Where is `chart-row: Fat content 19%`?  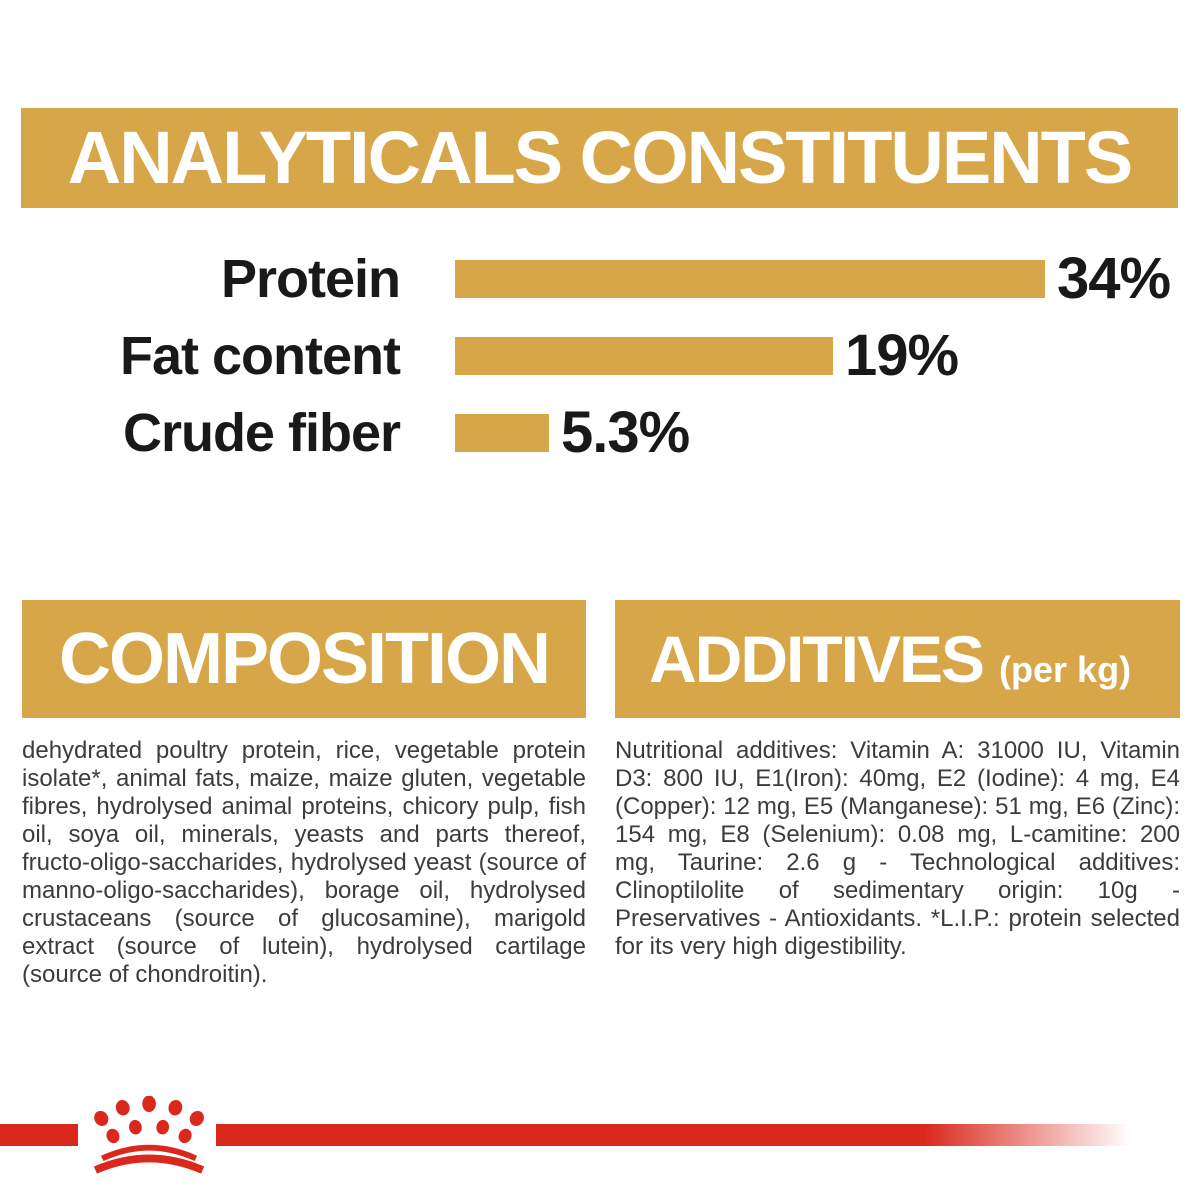
chart-row: Fat content 19% is located at coordinates (600, 355).